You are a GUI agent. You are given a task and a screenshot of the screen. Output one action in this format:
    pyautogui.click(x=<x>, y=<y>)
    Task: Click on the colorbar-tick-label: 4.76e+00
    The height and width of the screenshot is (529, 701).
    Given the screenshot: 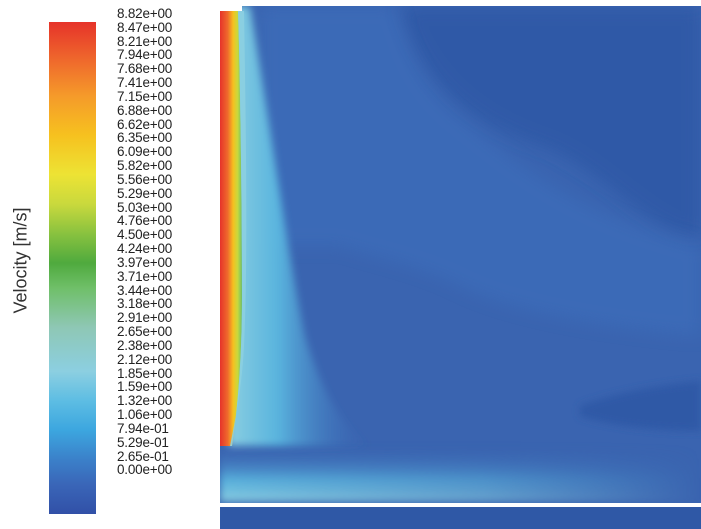 What is the action you would take?
    pyautogui.click(x=145, y=221)
    